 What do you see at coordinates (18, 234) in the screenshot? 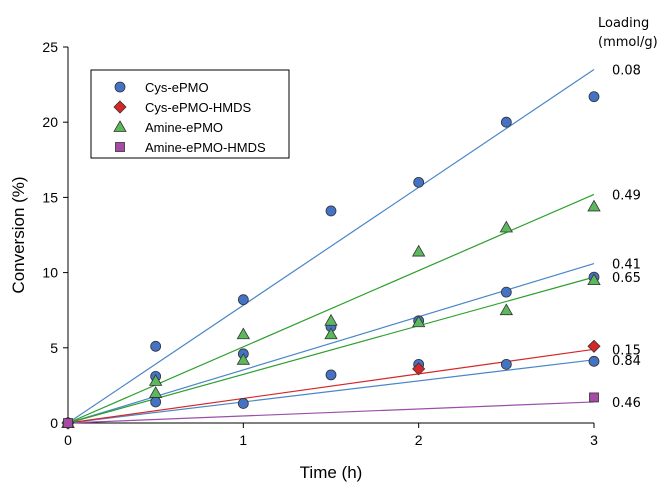
I see `y-axis-title: Conversion (%)` at bounding box center [18, 234].